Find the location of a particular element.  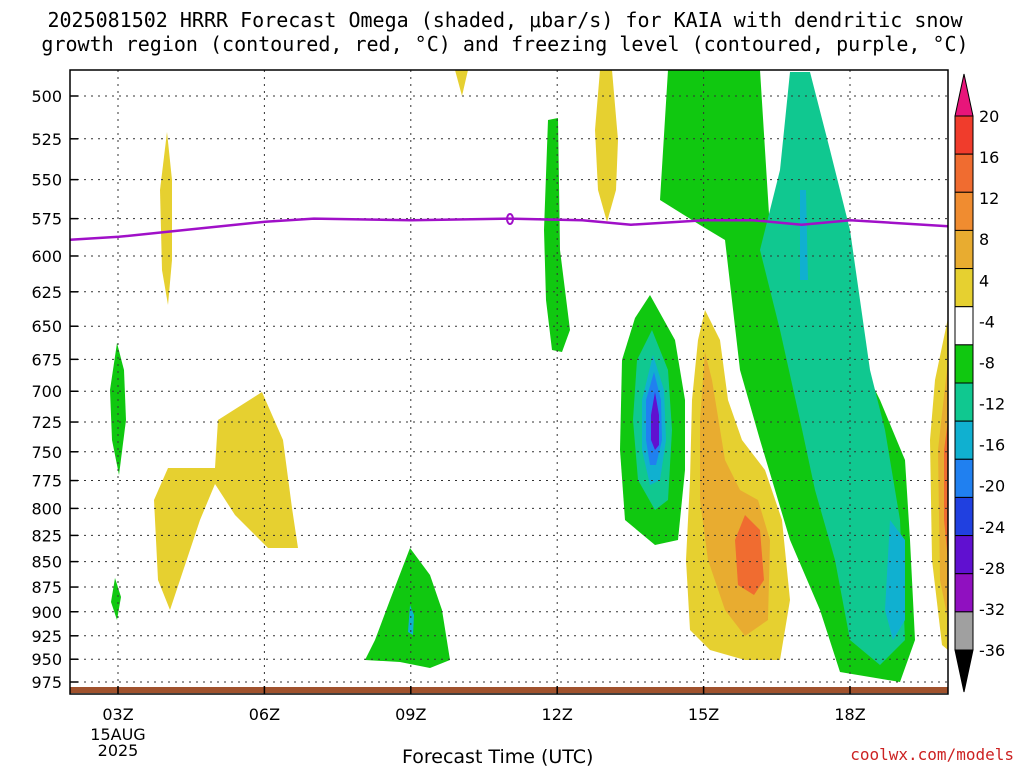

y-tick-label: 975 is located at coordinates (46, 682).